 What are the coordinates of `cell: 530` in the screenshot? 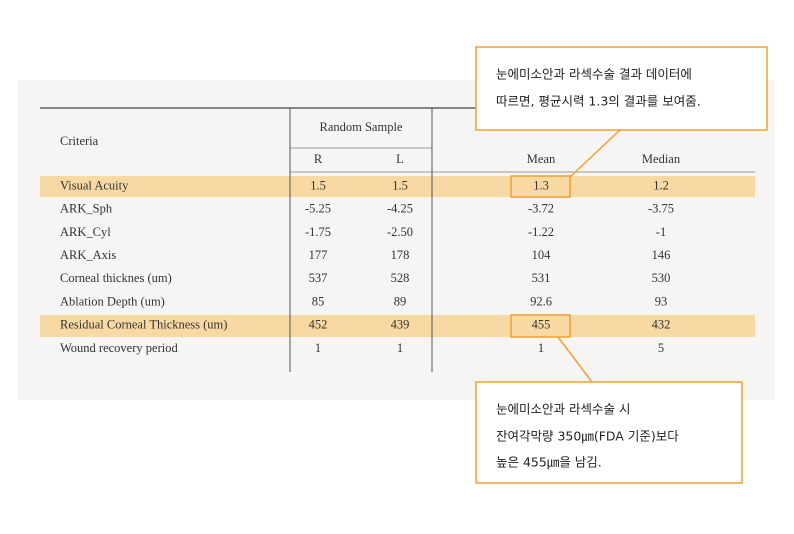 It's located at (661, 278).